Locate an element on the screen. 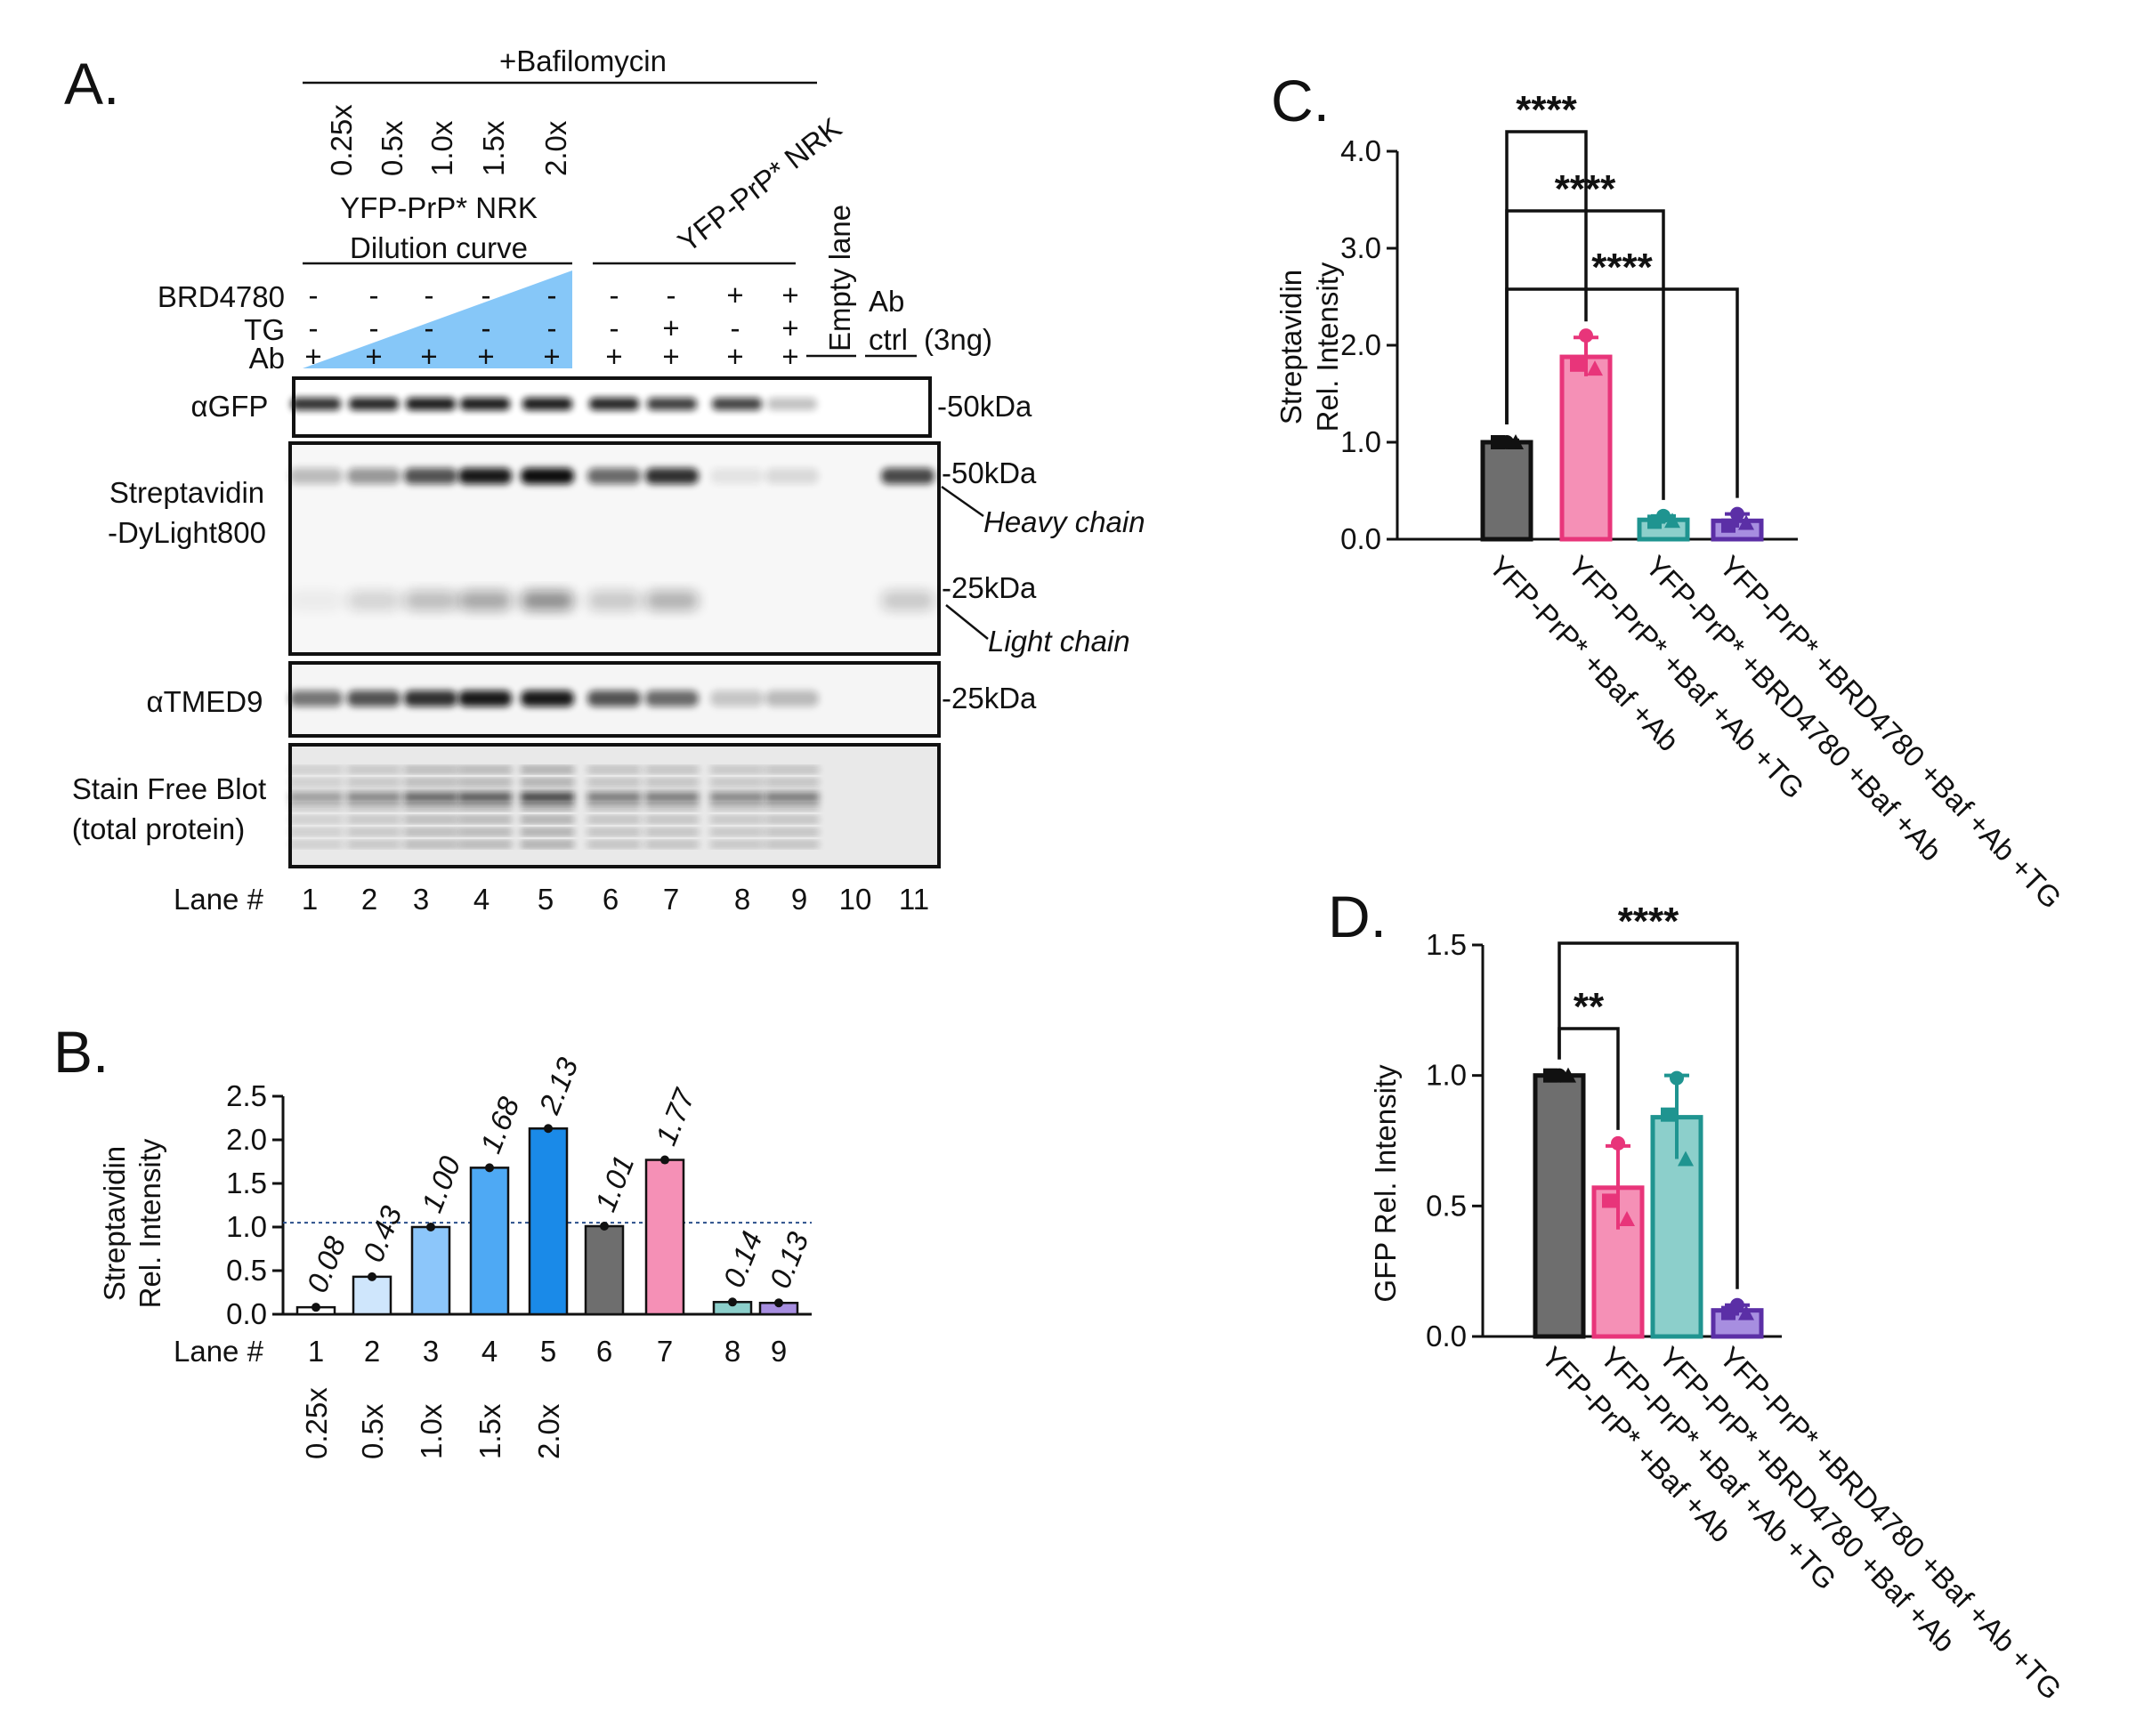 Image resolution: width=2136 pixels, height=1736 pixels. lane-number-9: 9 is located at coordinates (799, 899).